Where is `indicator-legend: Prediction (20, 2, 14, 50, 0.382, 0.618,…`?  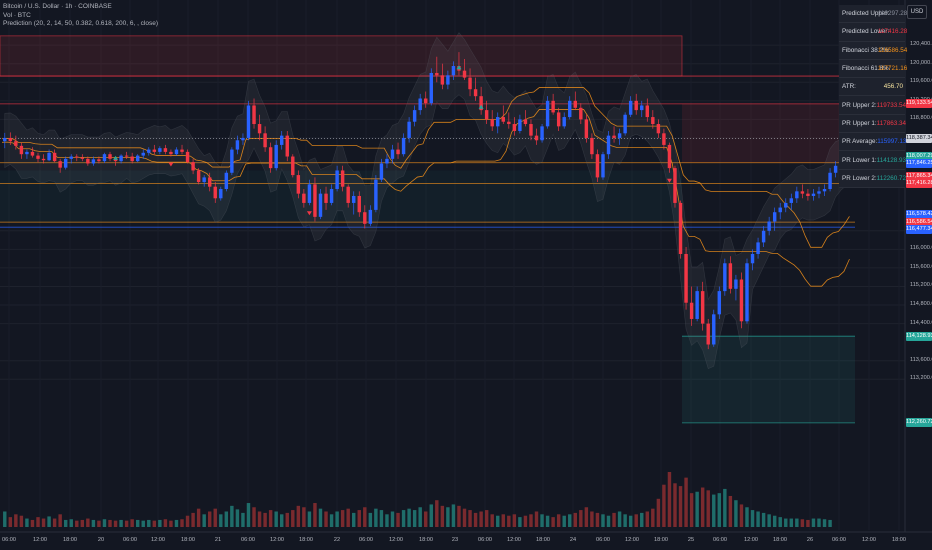
indicator-legend: Prediction (20, 2, 14, 50, 0.382, 0.618,… is located at coordinates (81, 24).